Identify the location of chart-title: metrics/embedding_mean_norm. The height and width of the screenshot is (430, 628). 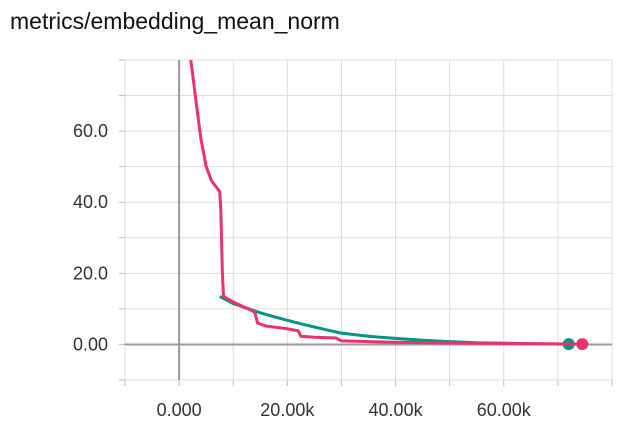
(175, 21).